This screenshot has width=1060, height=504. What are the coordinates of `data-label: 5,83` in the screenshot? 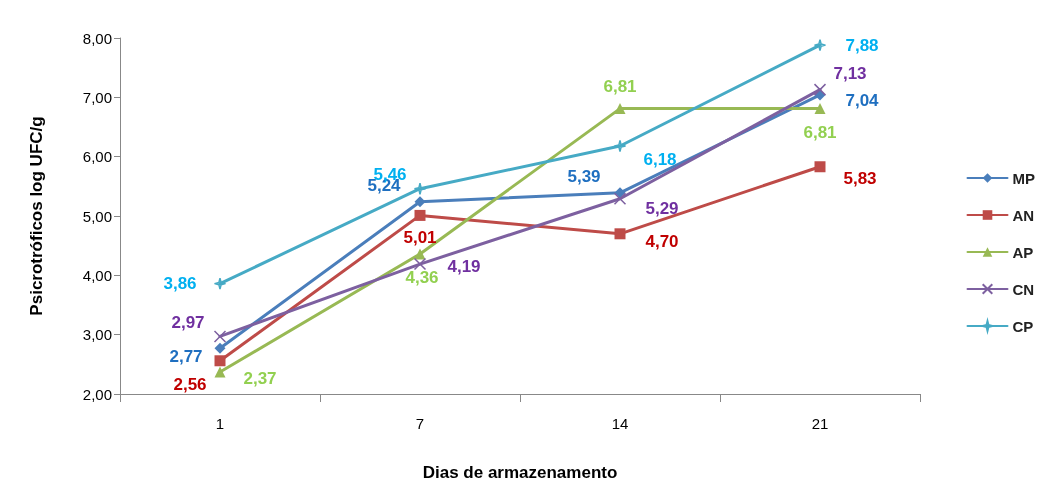 It's located at (860, 179).